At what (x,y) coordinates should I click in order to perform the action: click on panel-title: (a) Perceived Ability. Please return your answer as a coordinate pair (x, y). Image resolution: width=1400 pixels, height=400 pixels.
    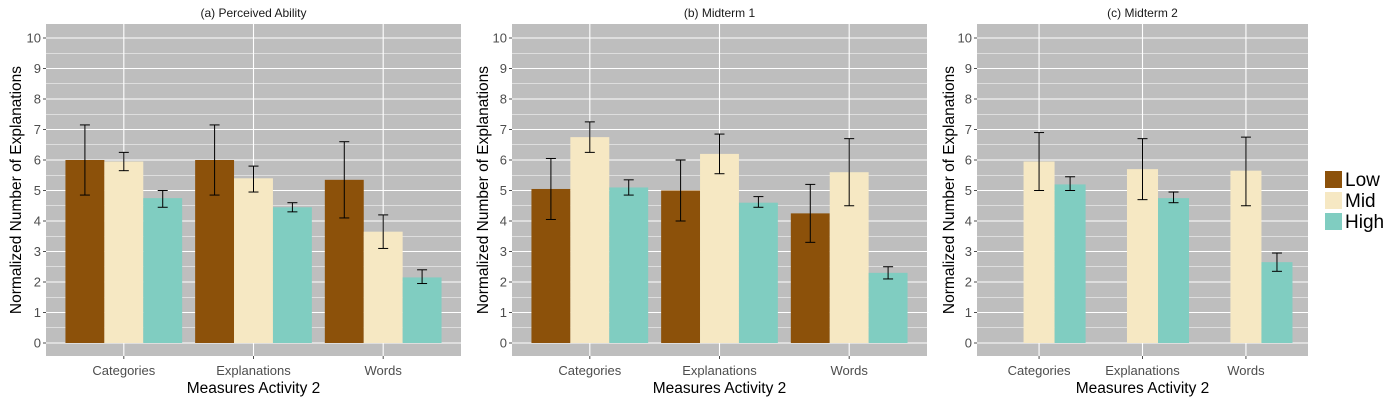
    Looking at the image, I should click on (253, 13).